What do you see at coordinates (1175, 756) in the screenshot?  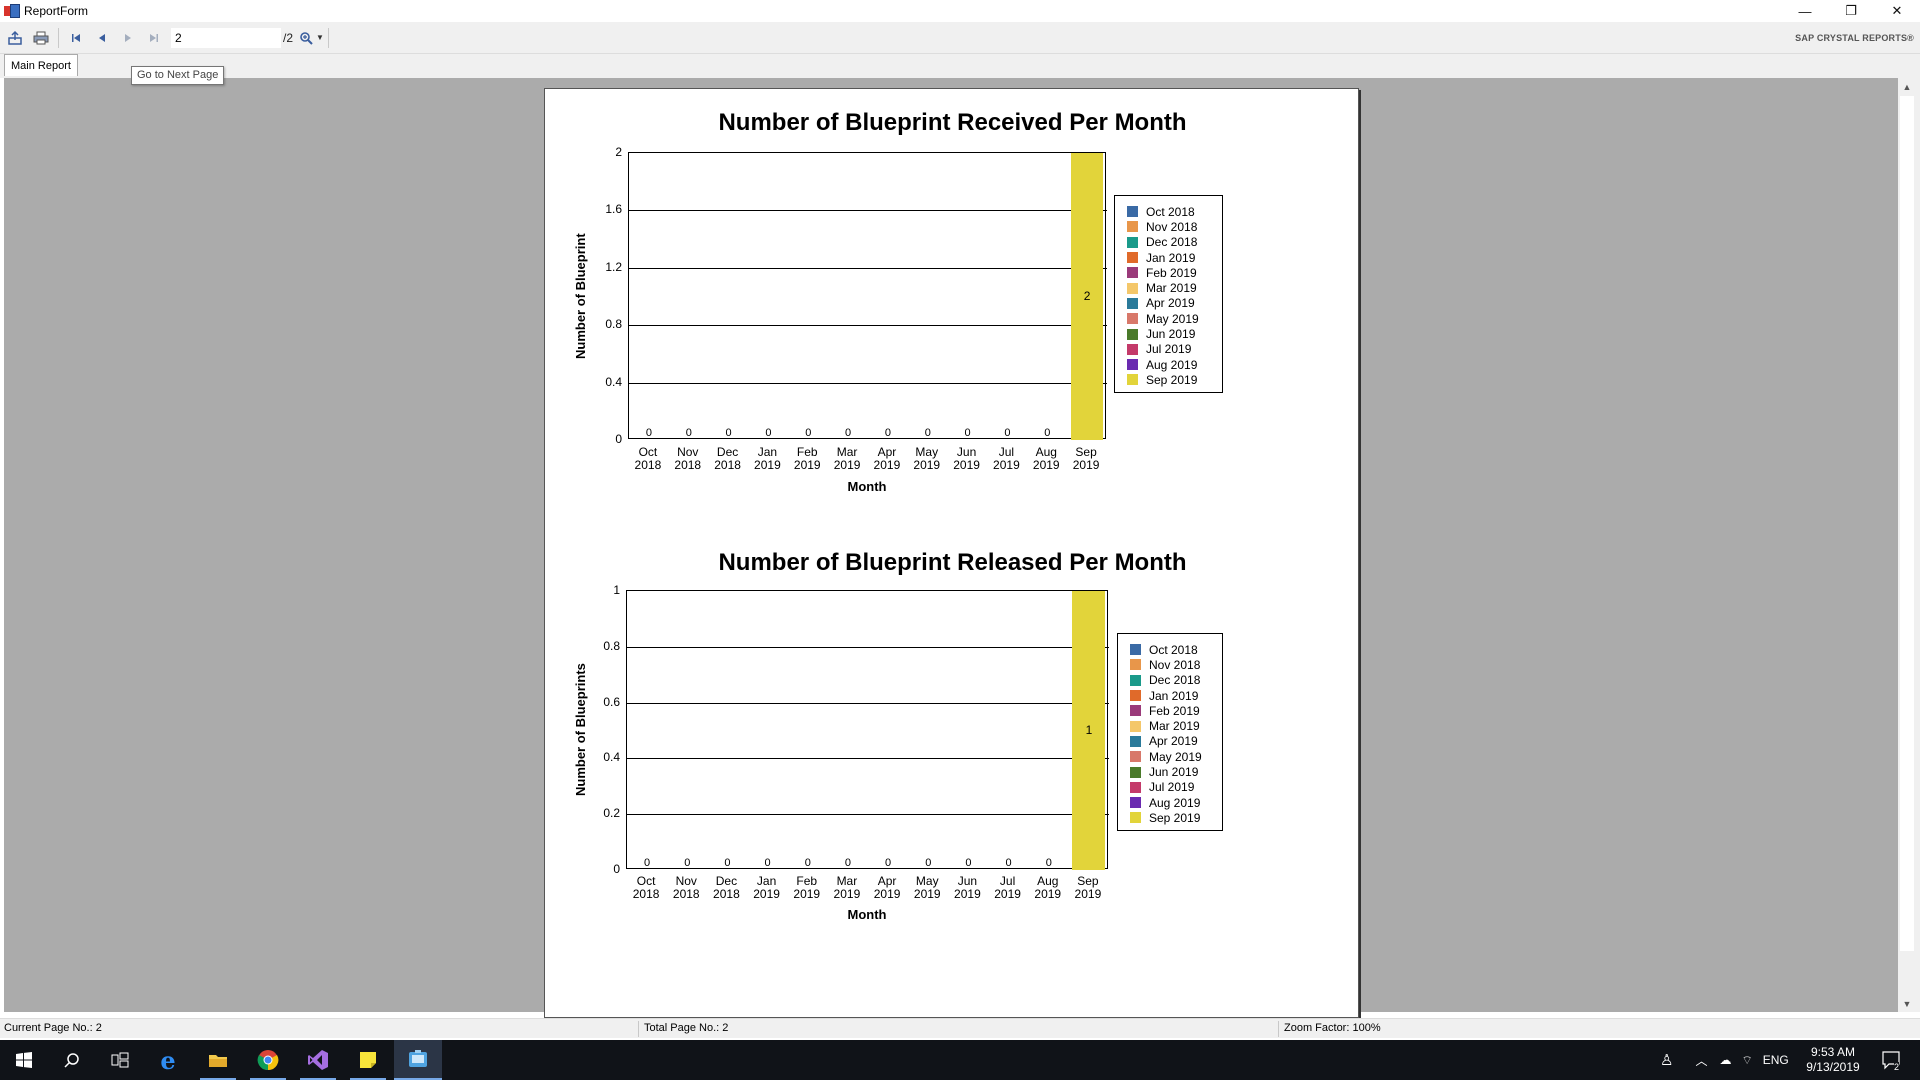 I see `legend-label: May 2019` at bounding box center [1175, 756].